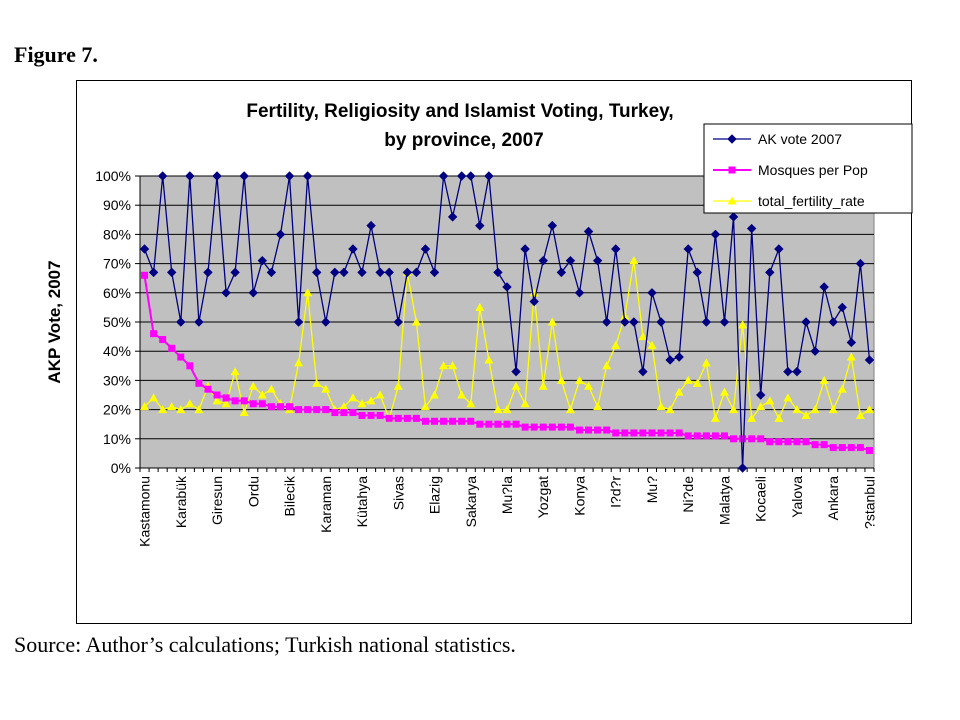 The width and height of the screenshot is (960, 720). What do you see at coordinates (833, 498) in the screenshot?
I see `x-tick-label: Ankara` at bounding box center [833, 498].